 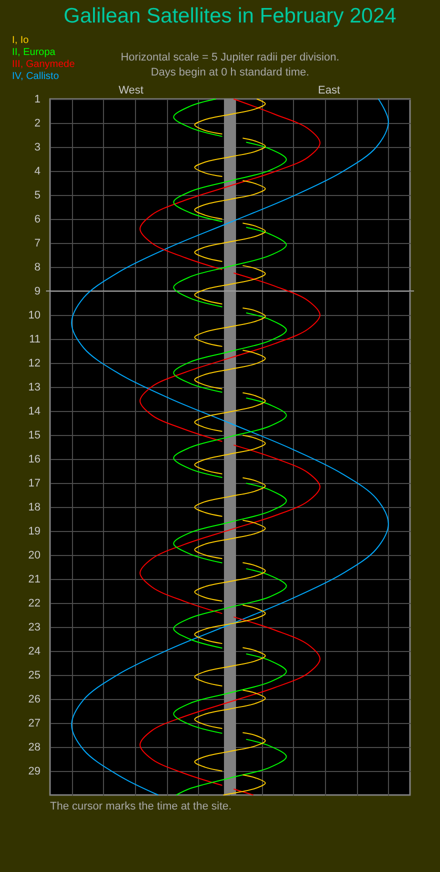 What do you see at coordinates (131, 90) in the screenshot?
I see `text: West` at bounding box center [131, 90].